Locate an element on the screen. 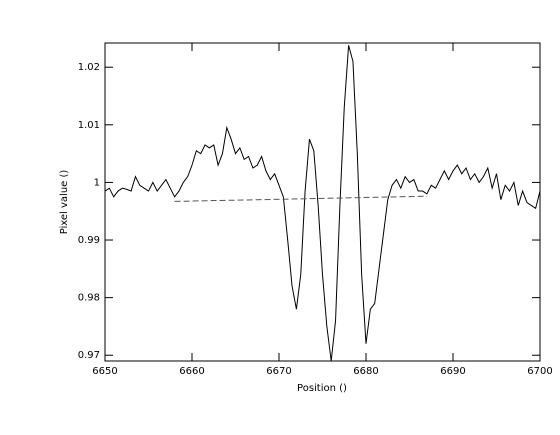 This screenshot has height=435, width=560. dashed-line is located at coordinates (300, 198).